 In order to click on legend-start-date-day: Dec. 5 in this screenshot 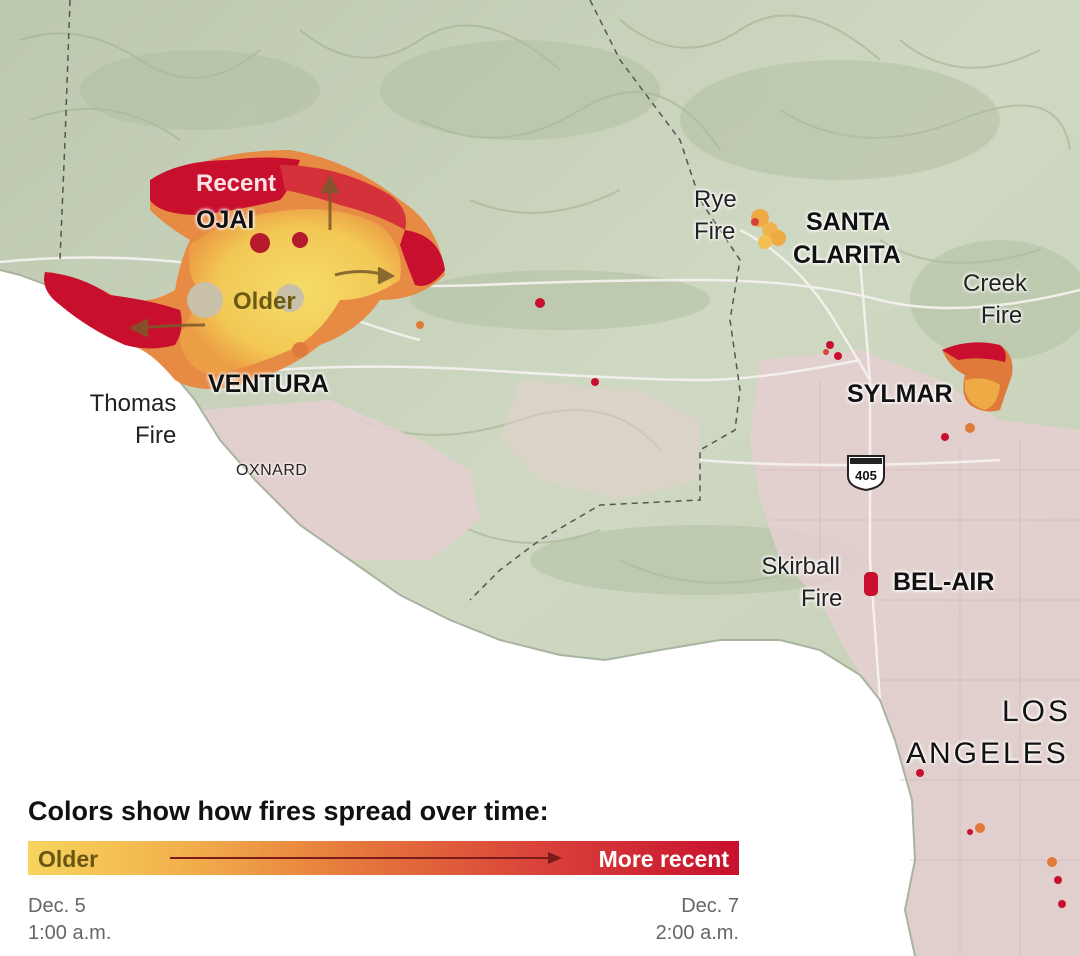, I will do `click(57, 906)`.